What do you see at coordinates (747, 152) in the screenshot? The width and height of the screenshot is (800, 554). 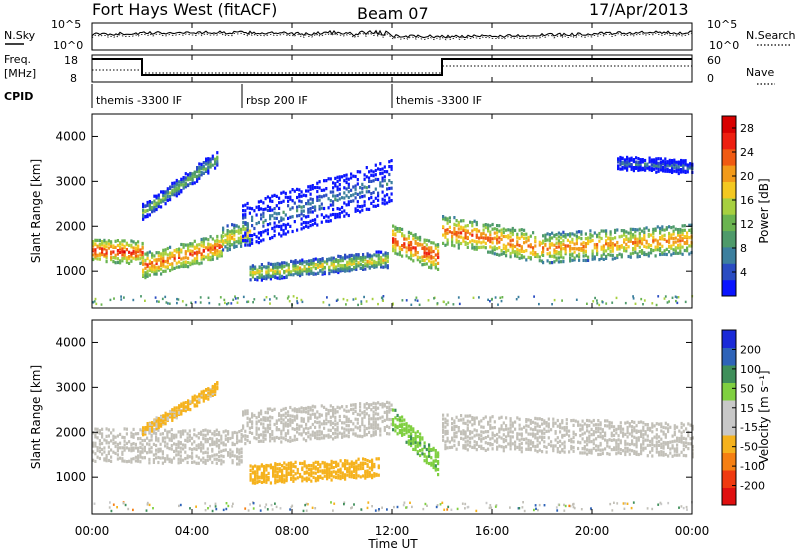 I see `colorbar-tick-label: 24` at bounding box center [747, 152].